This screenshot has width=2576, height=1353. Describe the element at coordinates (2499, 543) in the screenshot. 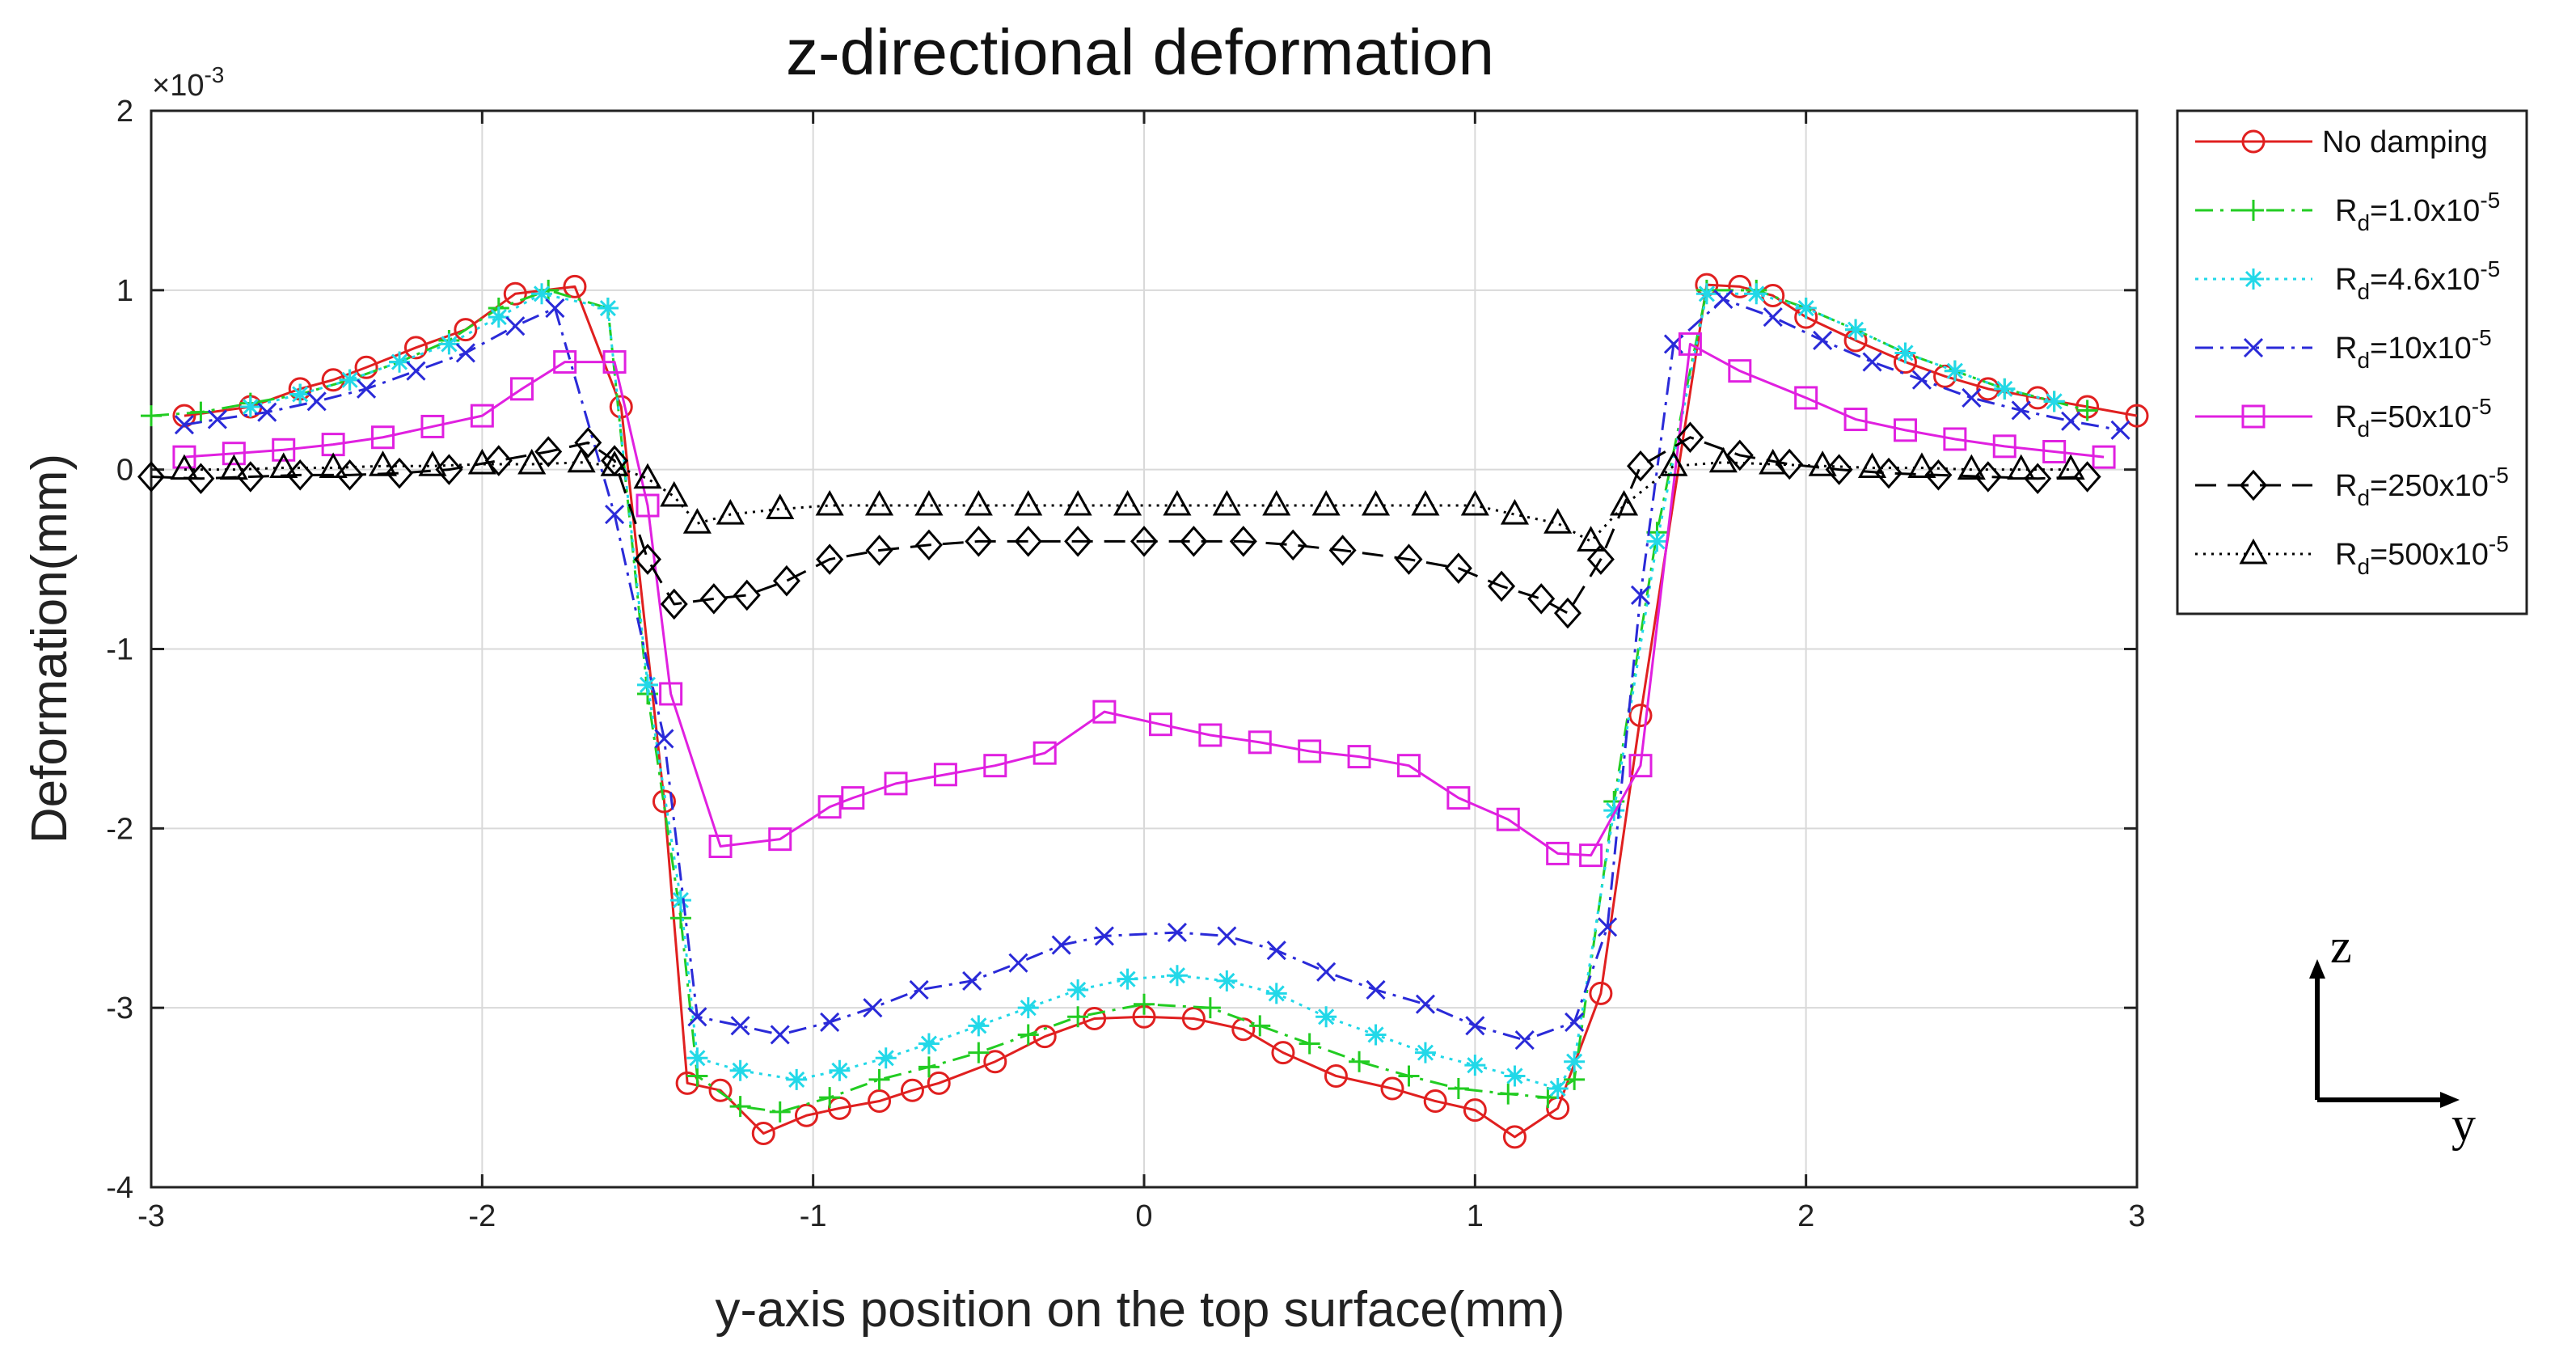

I see `legend-label-superscript: -5` at that location.